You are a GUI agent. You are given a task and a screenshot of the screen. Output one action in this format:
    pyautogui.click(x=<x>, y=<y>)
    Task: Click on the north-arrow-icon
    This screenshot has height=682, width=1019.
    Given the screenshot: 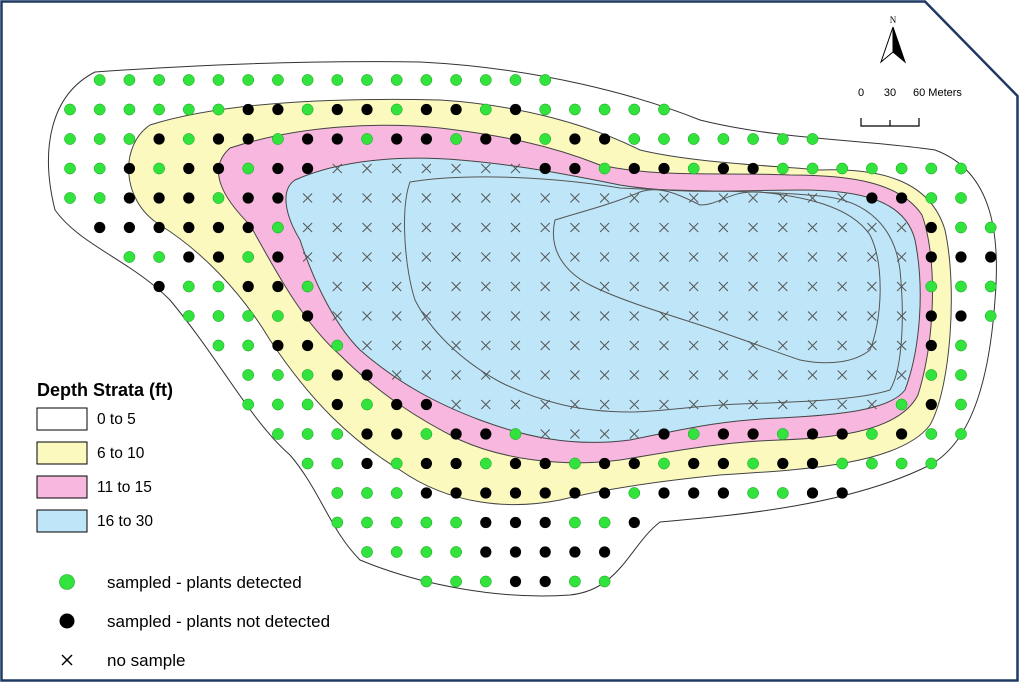 What is the action you would take?
    pyautogui.click(x=886, y=45)
    